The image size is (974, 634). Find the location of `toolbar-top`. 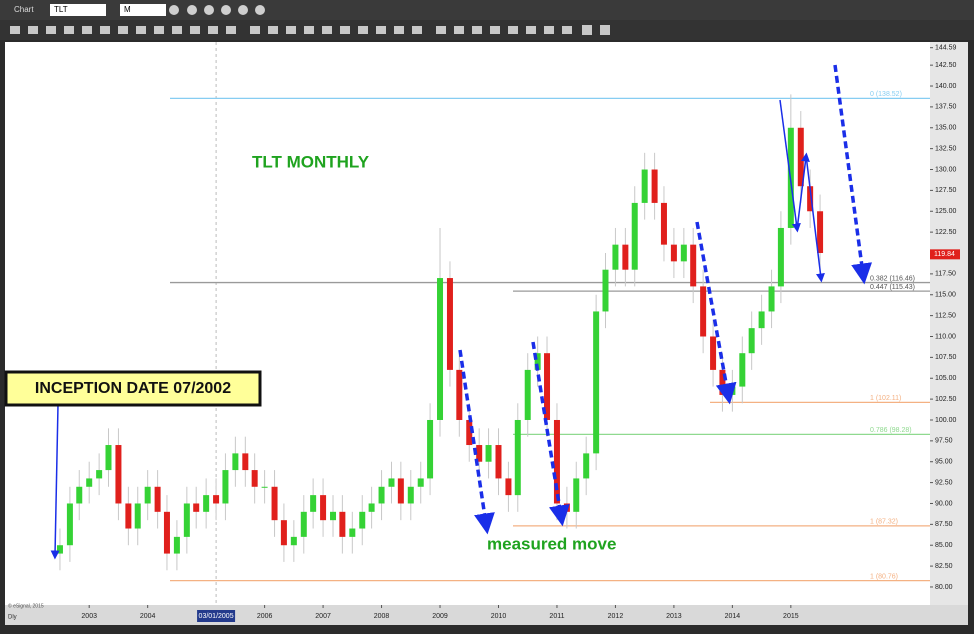

toolbar-top is located at coordinates (217, 10).